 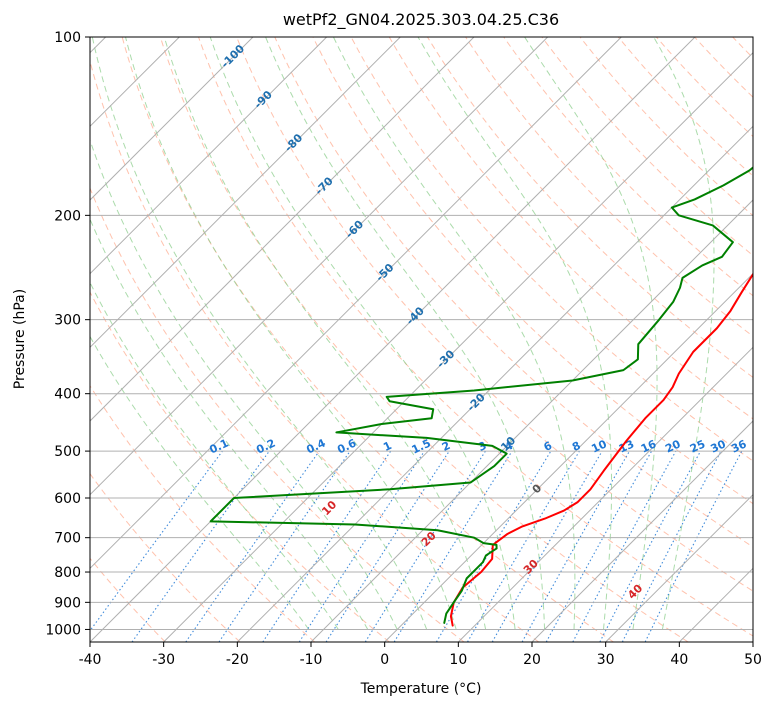 I want to click on y-tick-label: 800, so click(x=67, y=573).